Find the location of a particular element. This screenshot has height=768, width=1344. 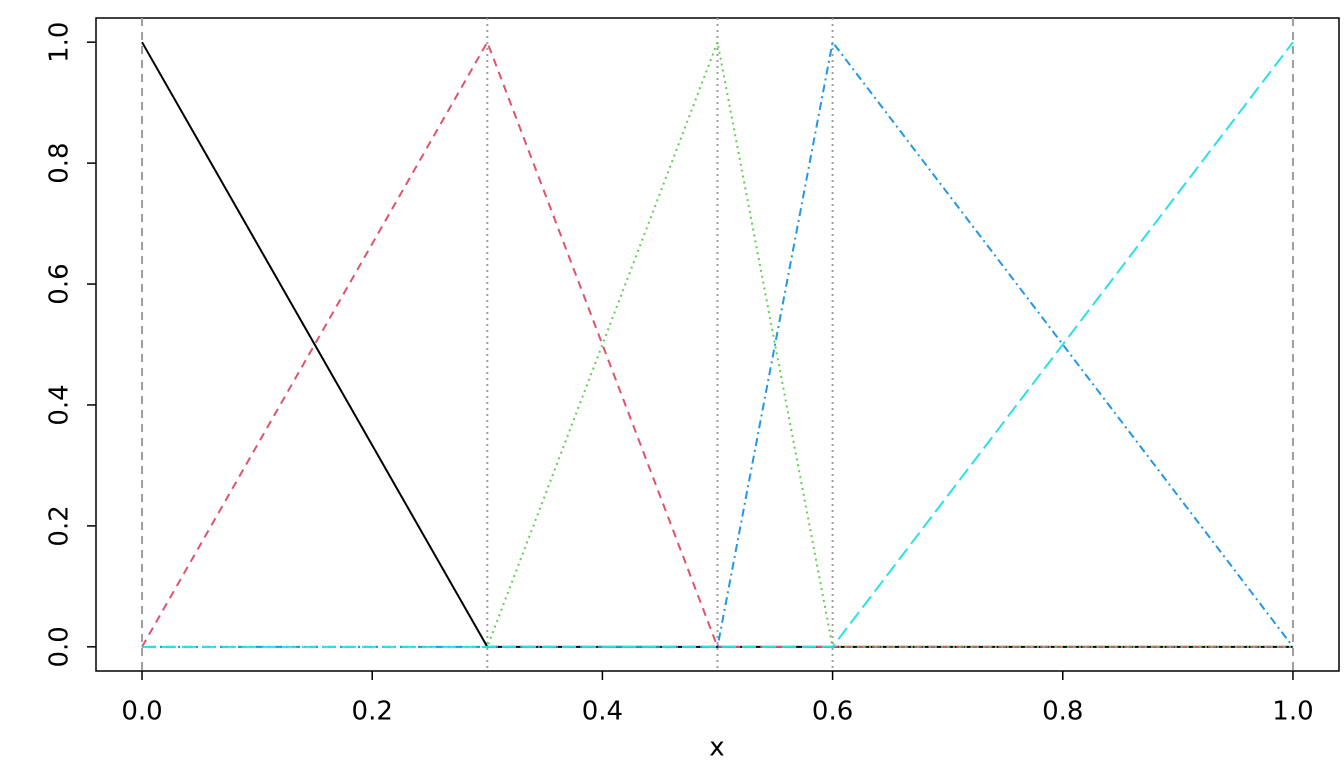

y-tick-label: 1.0 is located at coordinates (60, 42).